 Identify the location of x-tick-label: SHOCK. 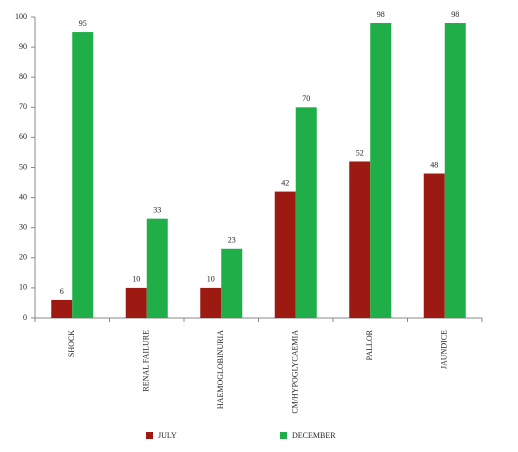
(71, 343).